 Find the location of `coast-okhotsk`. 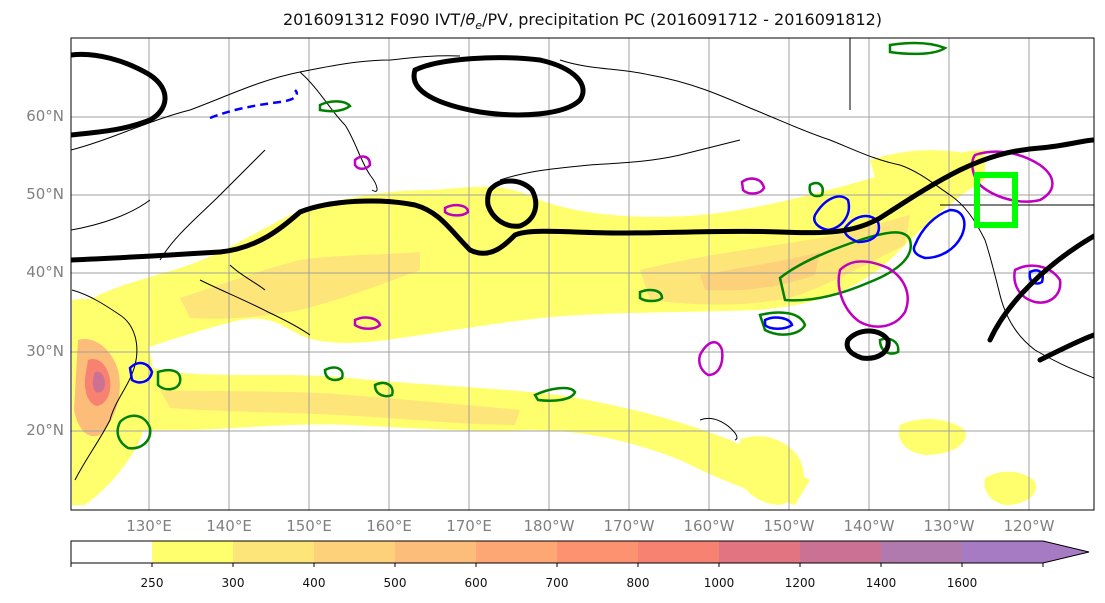

coast-okhotsk is located at coordinates (168, 205).